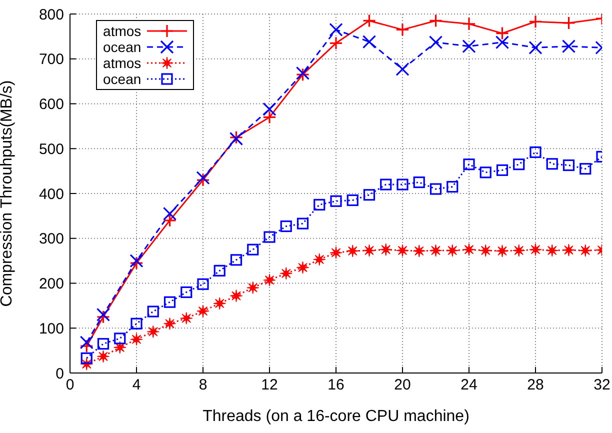  Describe the element at coordinates (402, 385) in the screenshot. I see `x-tick-label: 20` at that location.